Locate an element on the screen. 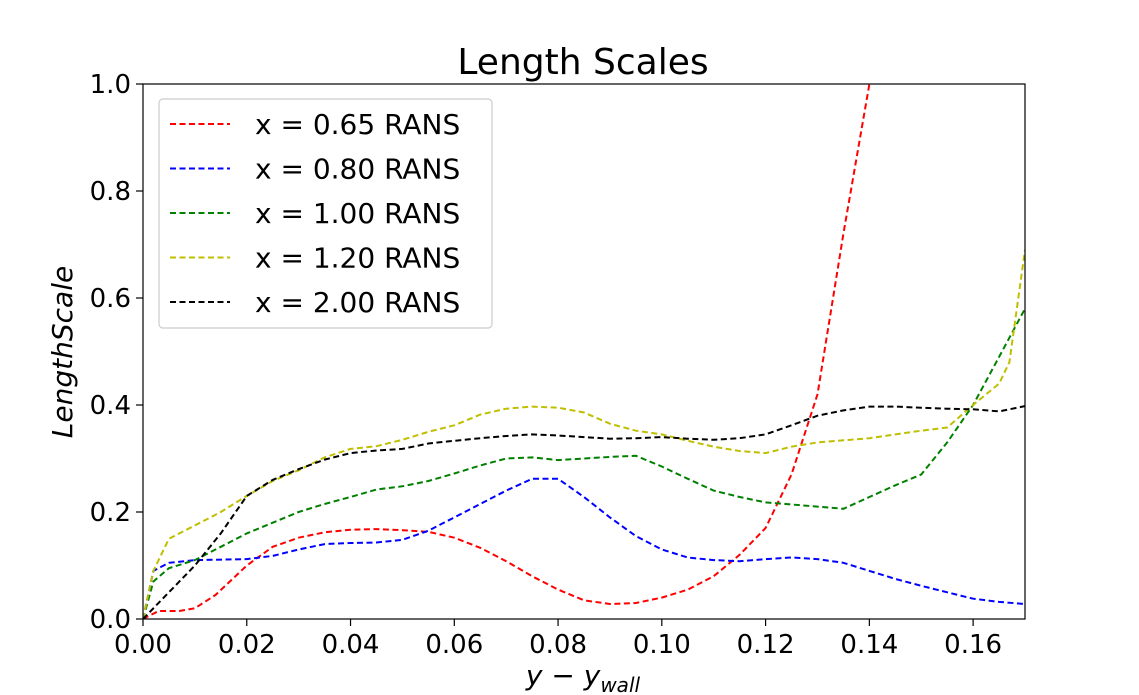 This screenshot has height=695, width=1139. legend-box is located at coordinates (325, 213).